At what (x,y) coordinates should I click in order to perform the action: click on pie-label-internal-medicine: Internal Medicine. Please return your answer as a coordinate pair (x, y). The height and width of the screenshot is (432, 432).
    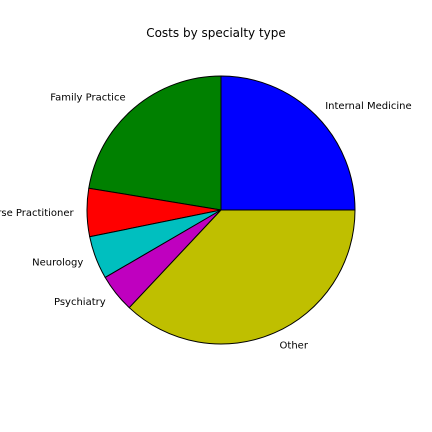
    Looking at the image, I should click on (368, 106).